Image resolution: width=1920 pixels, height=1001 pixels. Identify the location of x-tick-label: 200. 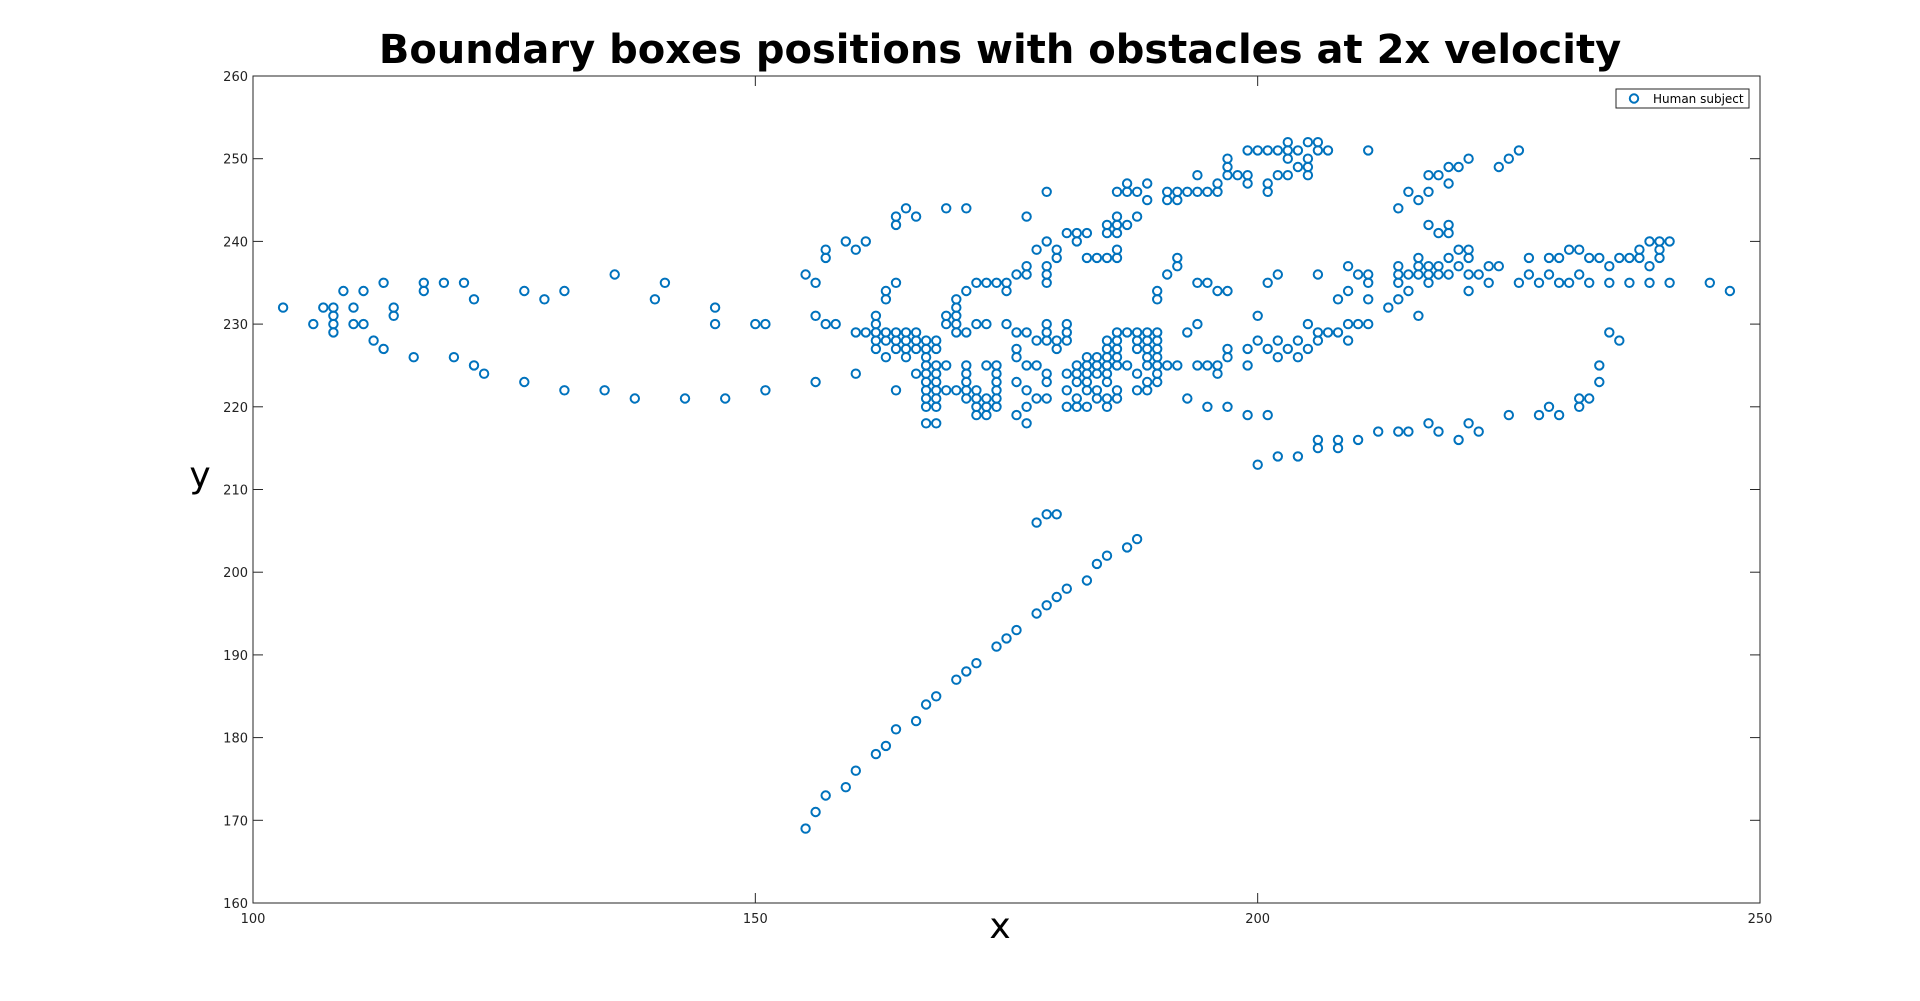
(1257, 919).